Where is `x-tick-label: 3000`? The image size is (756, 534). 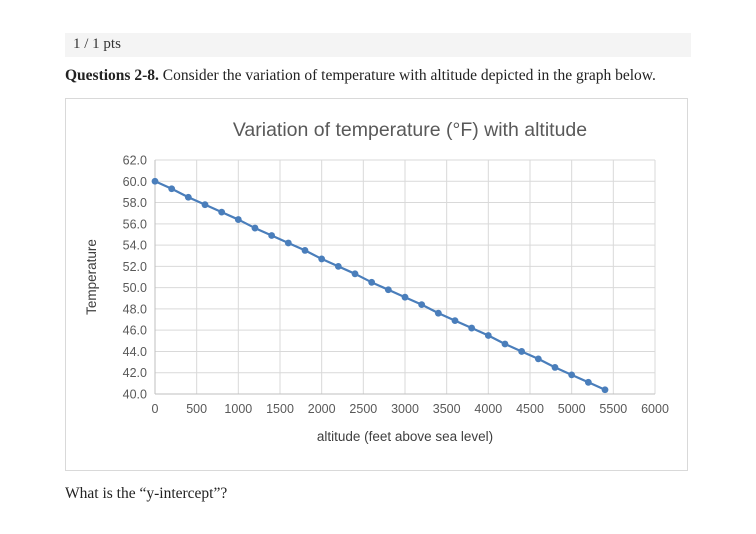 x-tick-label: 3000 is located at coordinates (405, 409).